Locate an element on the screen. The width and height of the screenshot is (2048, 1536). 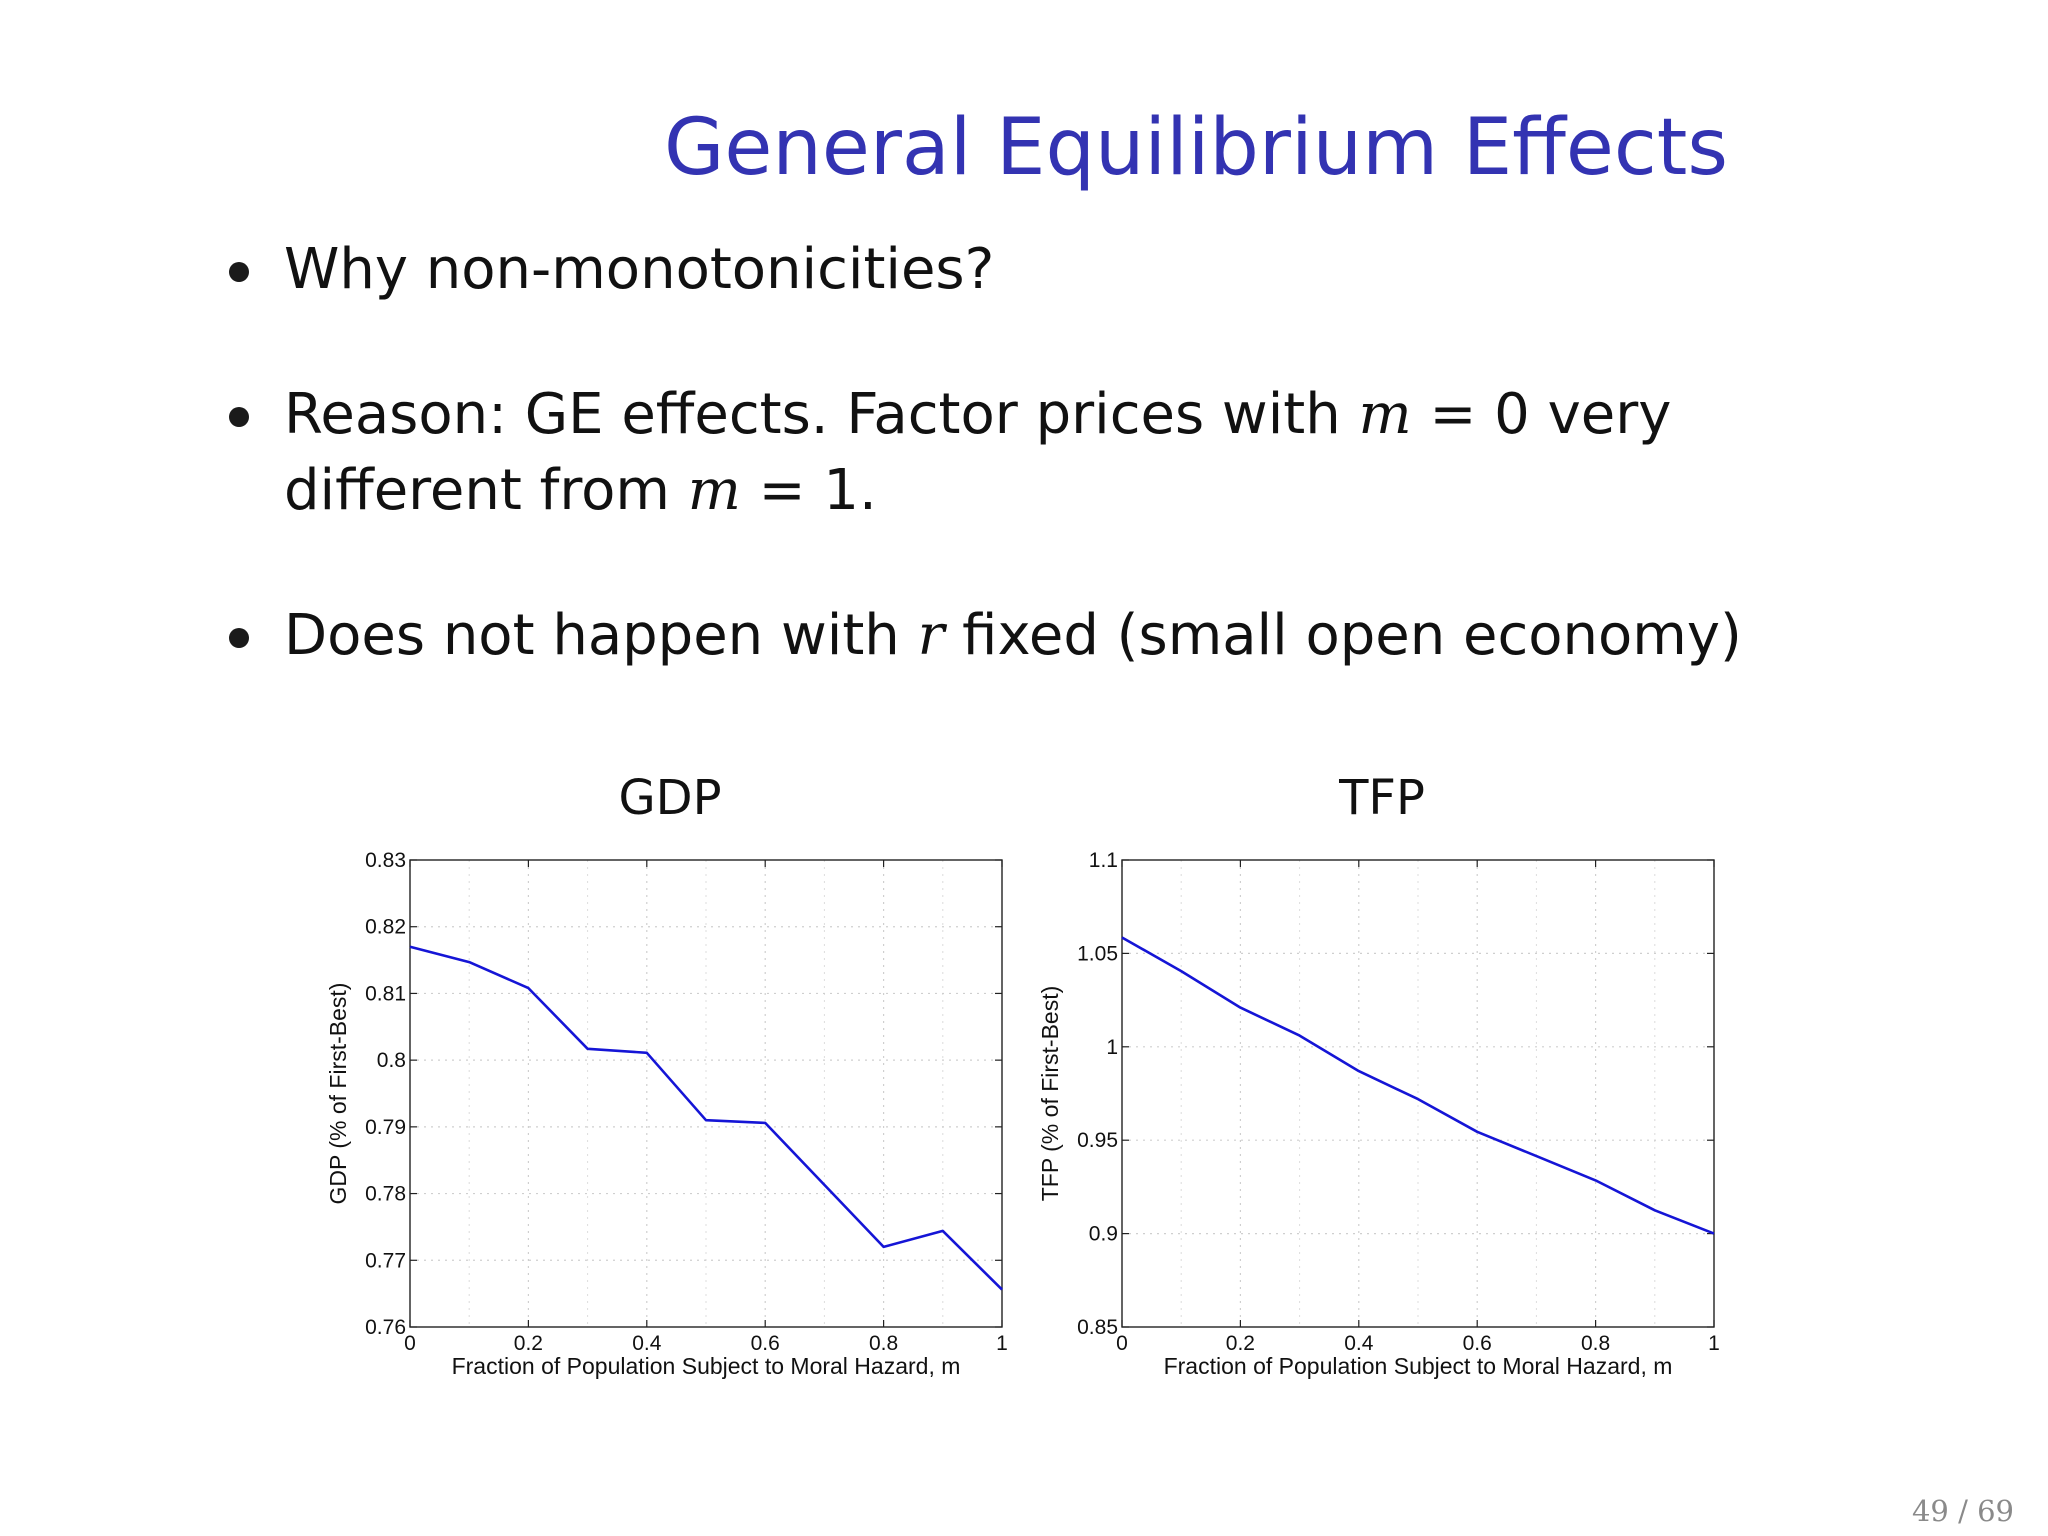
tfp-y-tick-label: 0.85 is located at coordinates (1097, 1327).